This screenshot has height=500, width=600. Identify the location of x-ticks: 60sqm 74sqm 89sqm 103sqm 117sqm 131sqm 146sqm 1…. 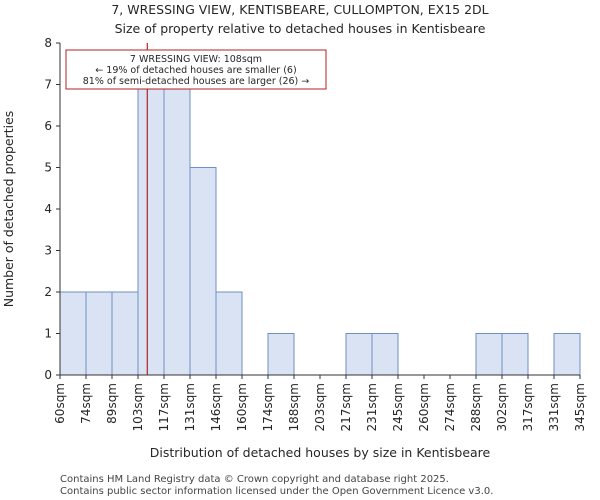
(320, 403).